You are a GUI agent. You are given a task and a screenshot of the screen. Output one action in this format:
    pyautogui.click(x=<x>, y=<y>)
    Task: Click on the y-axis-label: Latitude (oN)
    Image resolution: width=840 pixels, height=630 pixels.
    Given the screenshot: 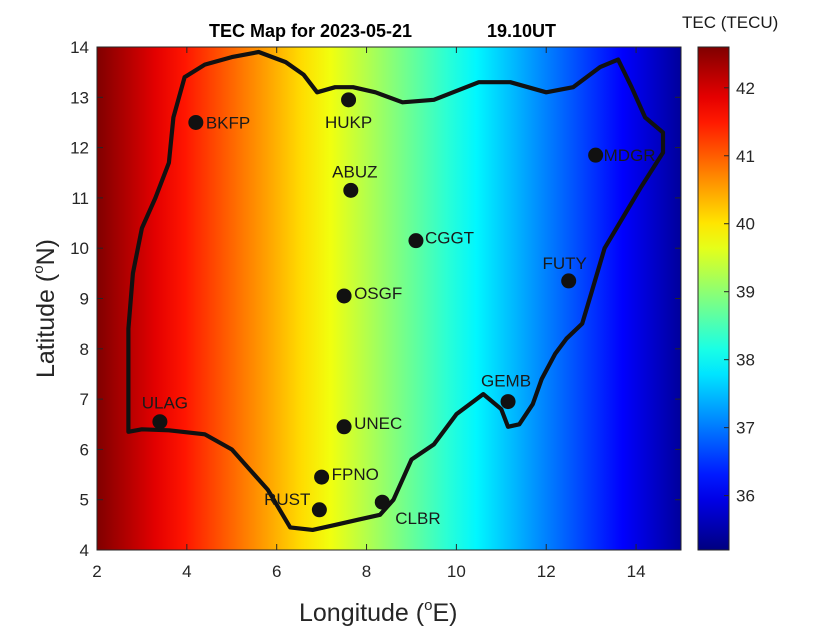 What is the action you would take?
    pyautogui.click(x=45, y=308)
    